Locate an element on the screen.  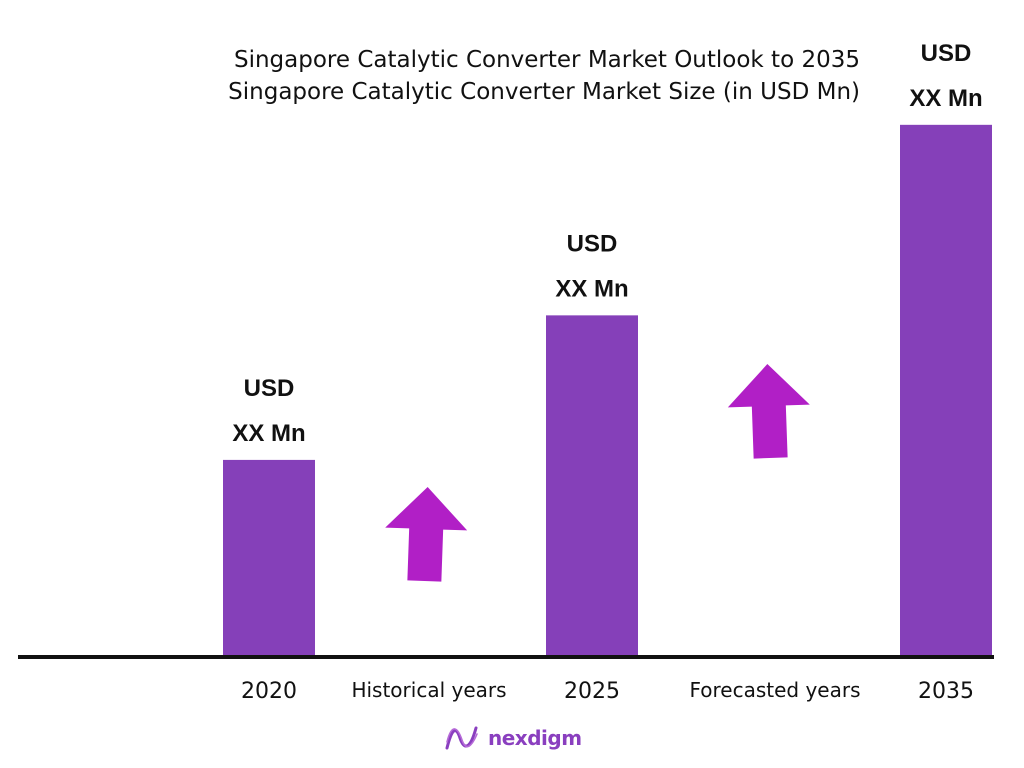
data-label-value-2020: XX Mn is located at coordinates (268, 433).